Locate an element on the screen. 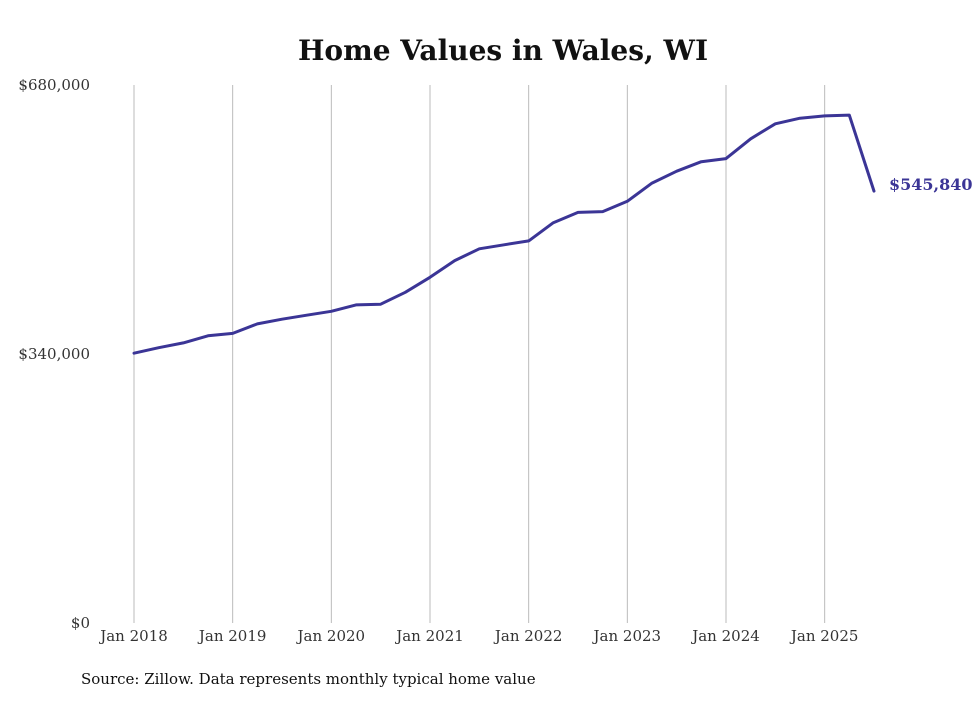 This screenshot has width=980, height=704. y-tick-label: $680,000 is located at coordinates (54, 85).